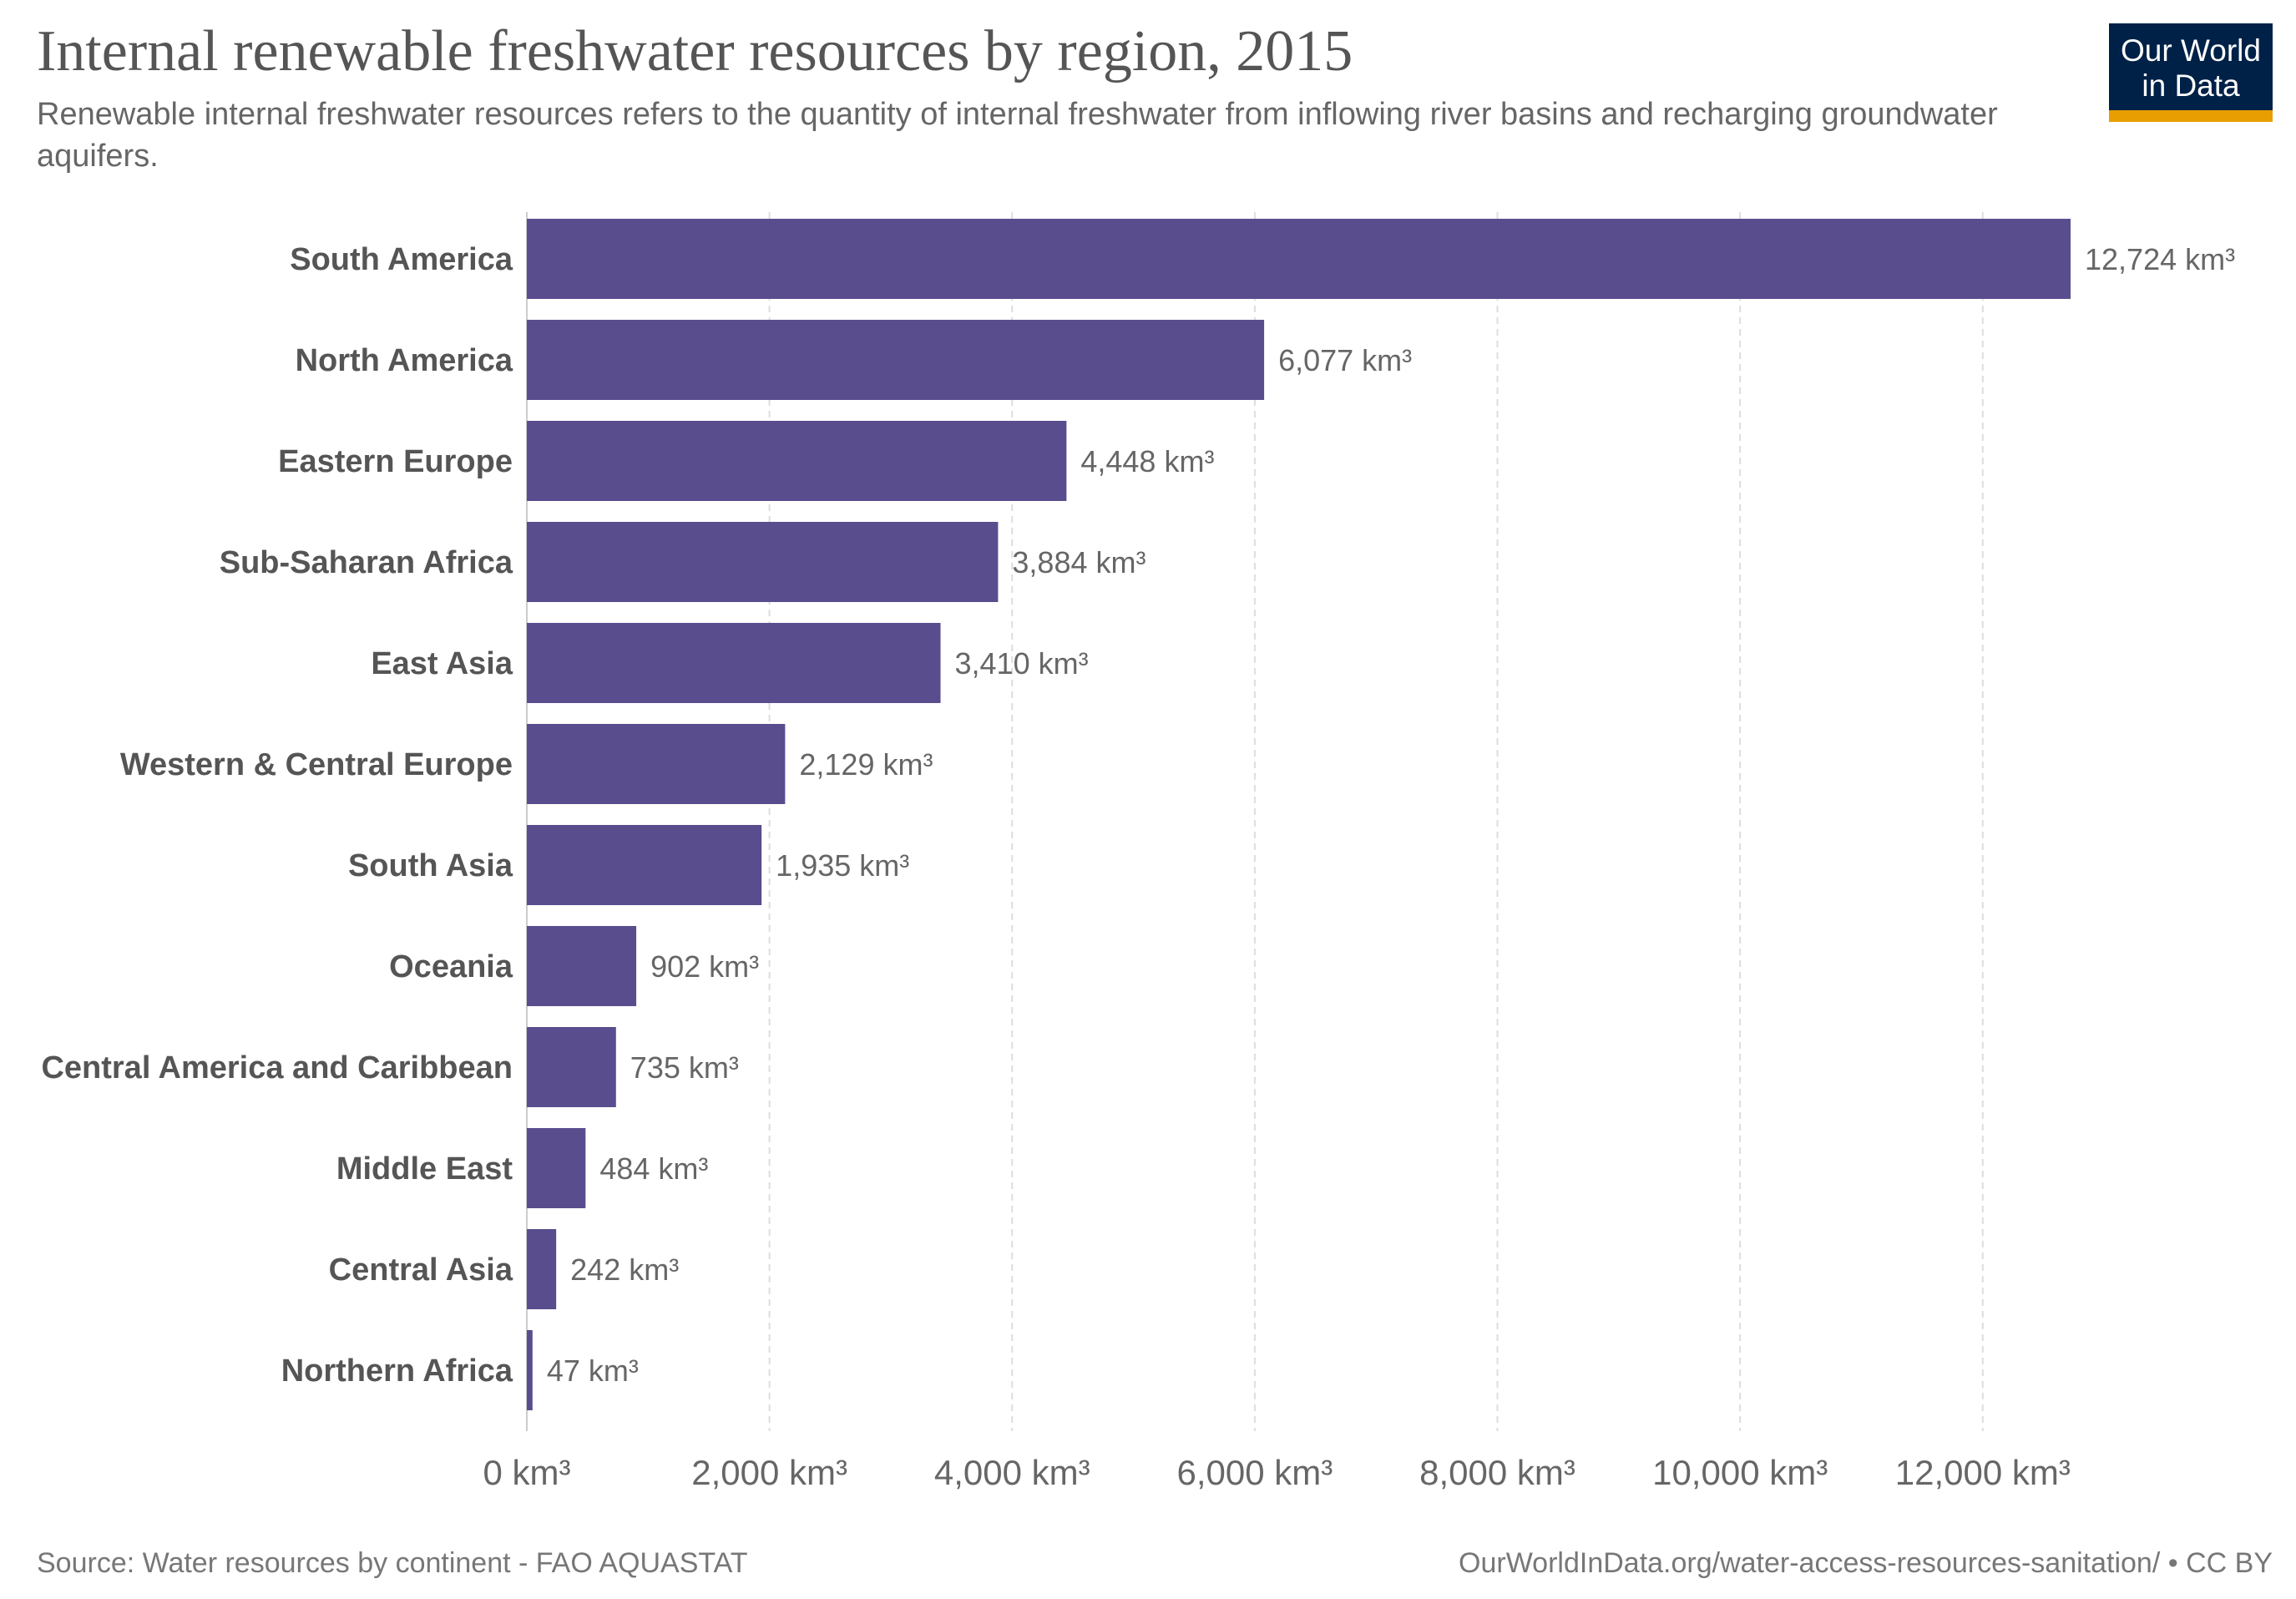 This screenshot has width=2296, height=1599. What do you see at coordinates (1255, 1472) in the screenshot?
I see `x-tick-label: 6,000 km³` at bounding box center [1255, 1472].